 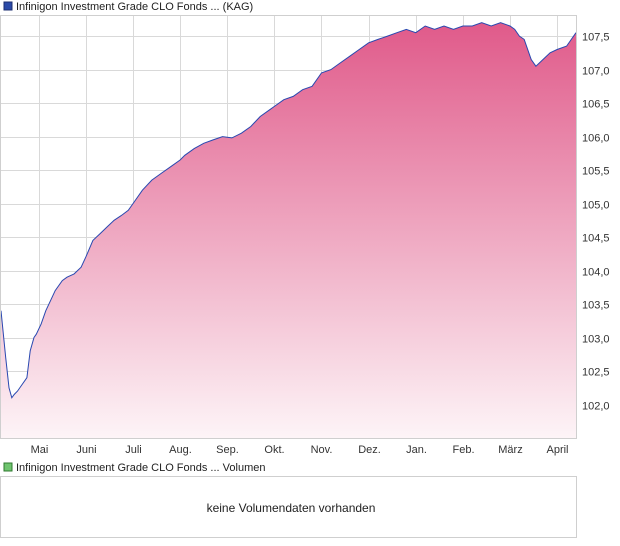 What do you see at coordinates (596, 38) in the screenshot?
I see `y-tick-label: 107,5` at bounding box center [596, 38].